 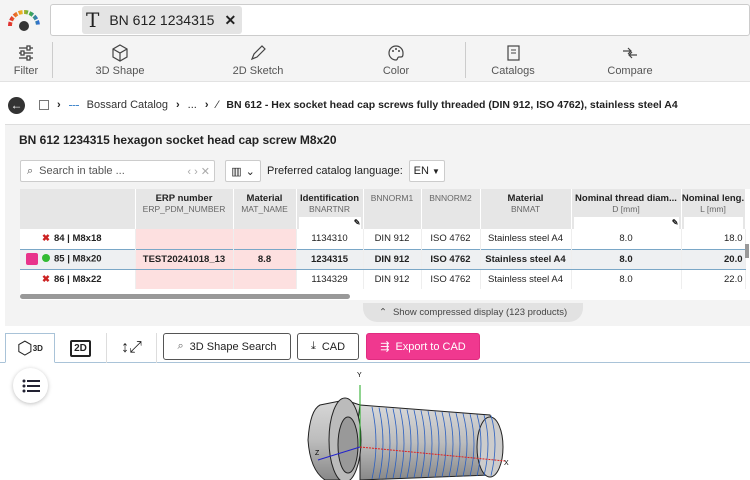 I want to click on cad-label: CAD, so click(x=333, y=346).